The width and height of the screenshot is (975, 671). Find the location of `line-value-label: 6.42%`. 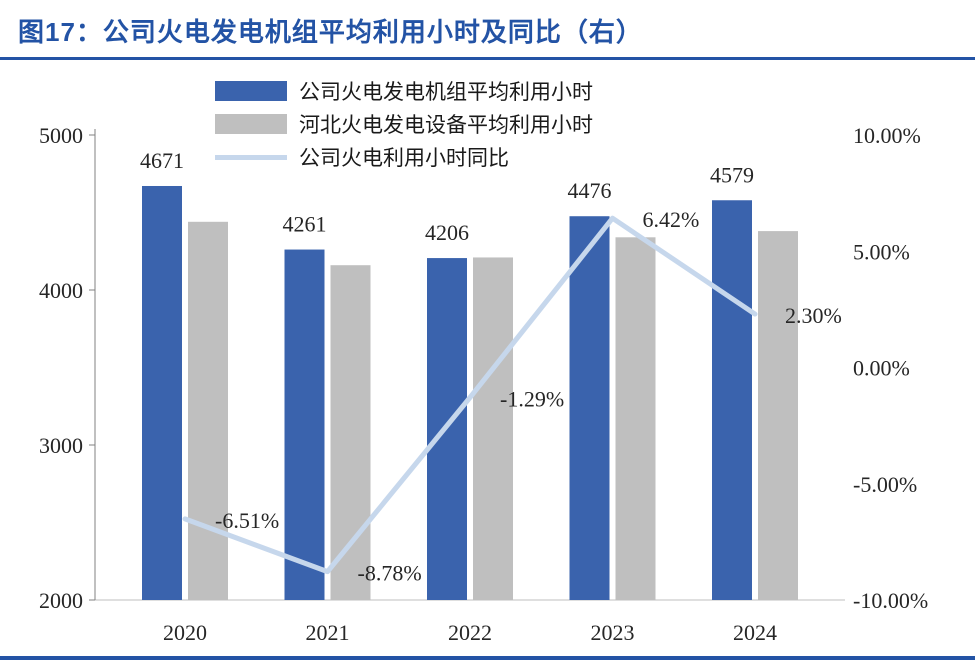

line-value-label: 6.42% is located at coordinates (671, 219).